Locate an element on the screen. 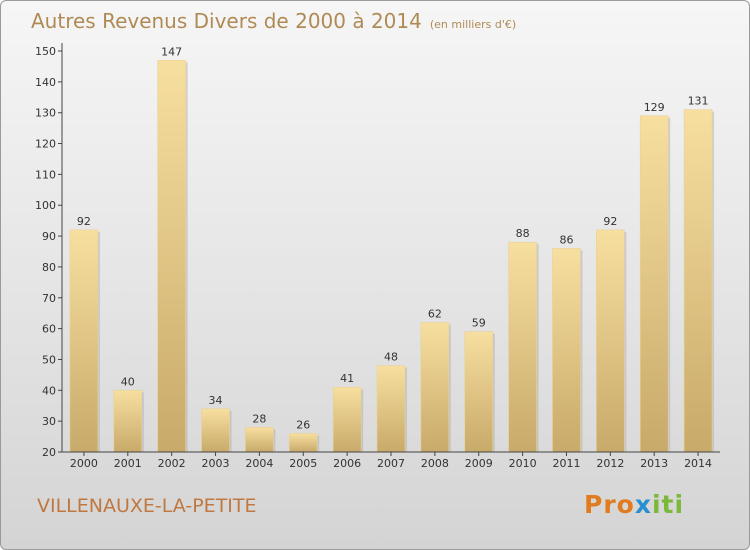 This screenshot has width=750, height=550. y-tick-label: 70 is located at coordinates (49, 298).